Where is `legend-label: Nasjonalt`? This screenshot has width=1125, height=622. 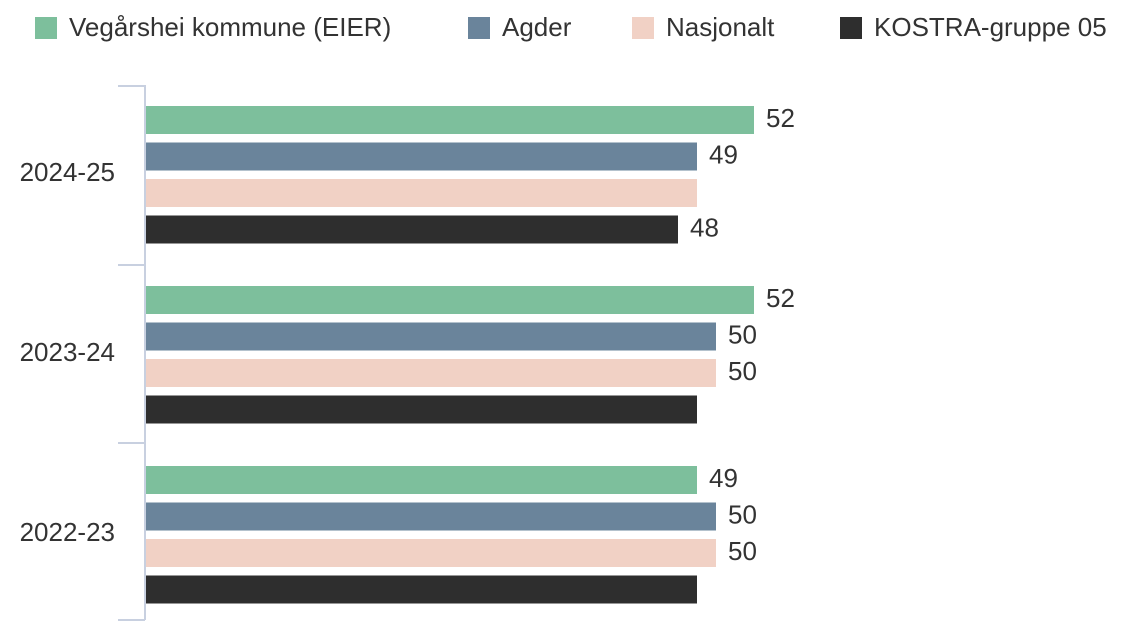
legend-label: Nasjonalt is located at coordinates (720, 27).